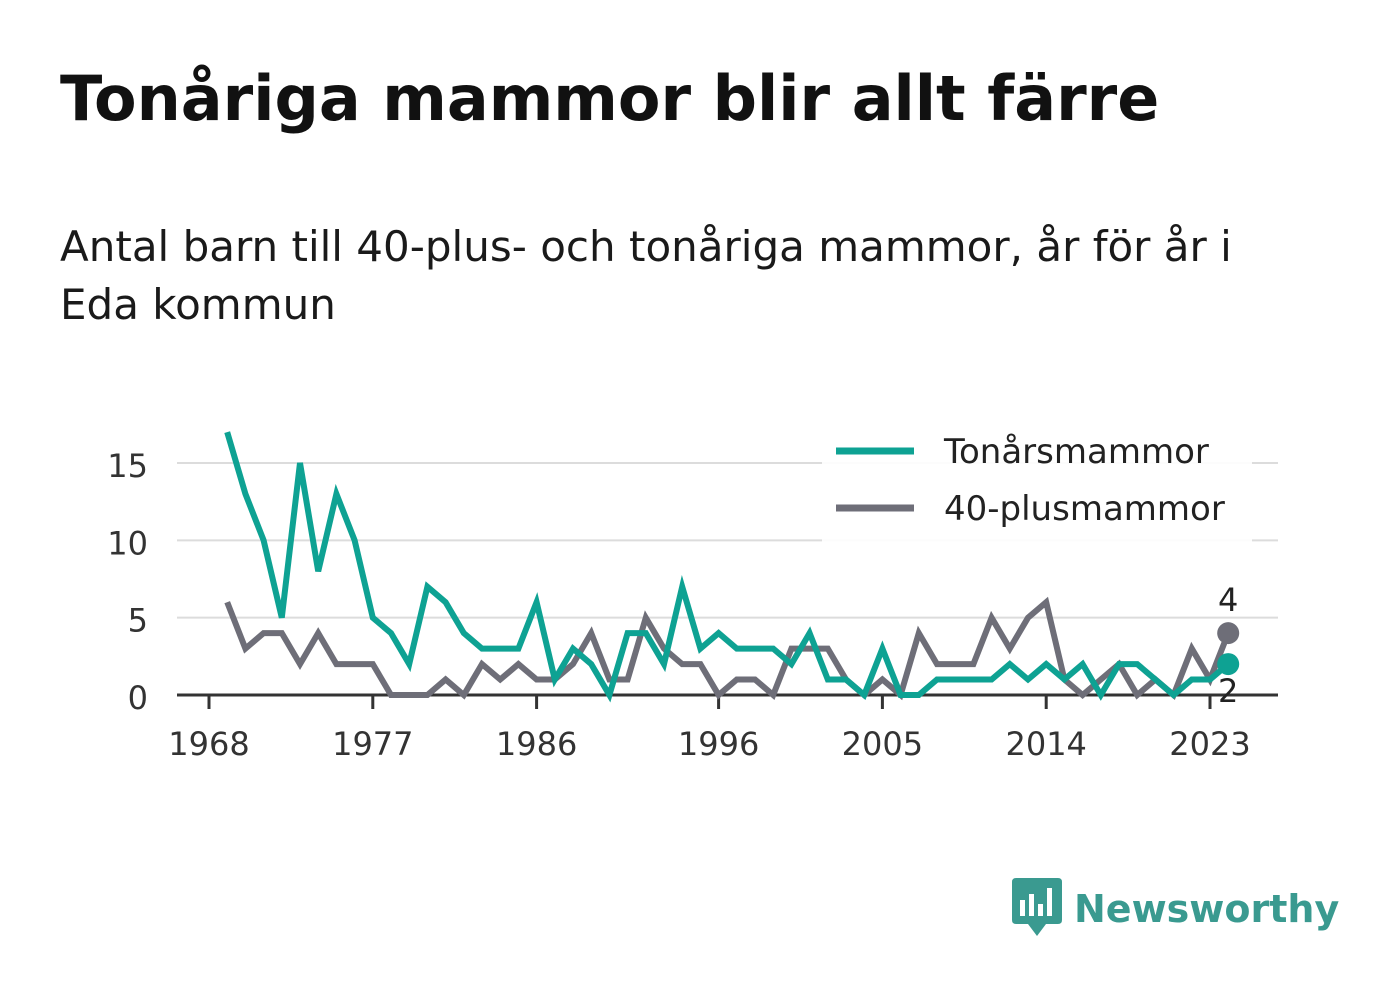  What do you see at coordinates (610, 98) in the screenshot?
I see `chart-title: Tonåriga mammor blir allt färre` at bounding box center [610, 98].